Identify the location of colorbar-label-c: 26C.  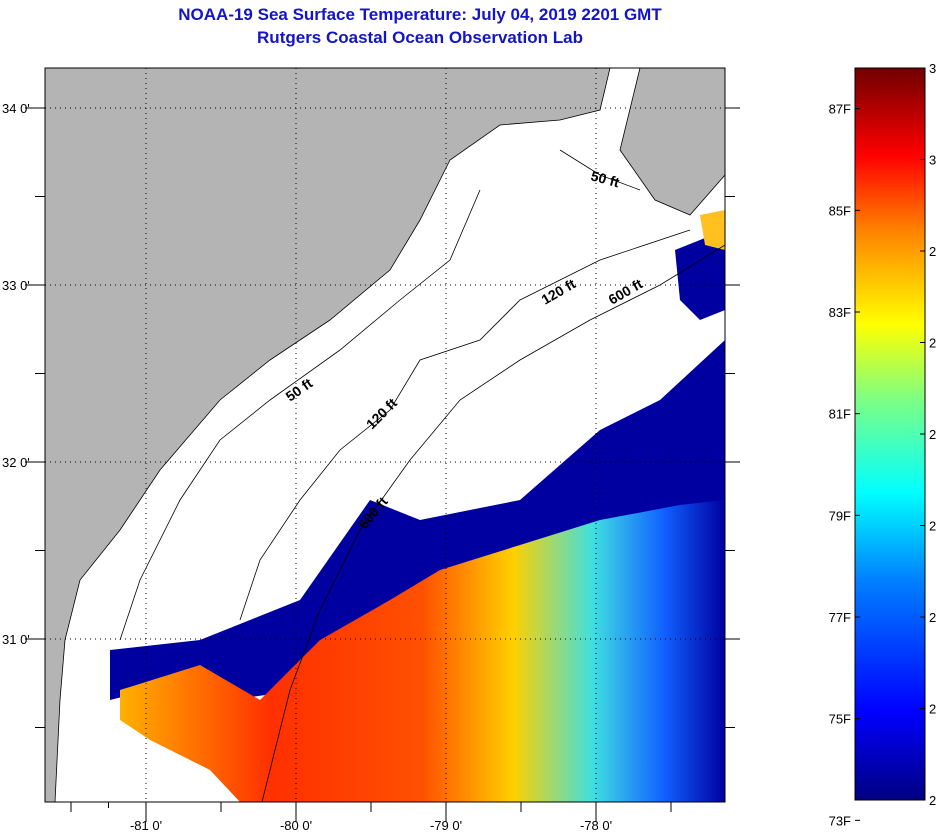
(932, 526).